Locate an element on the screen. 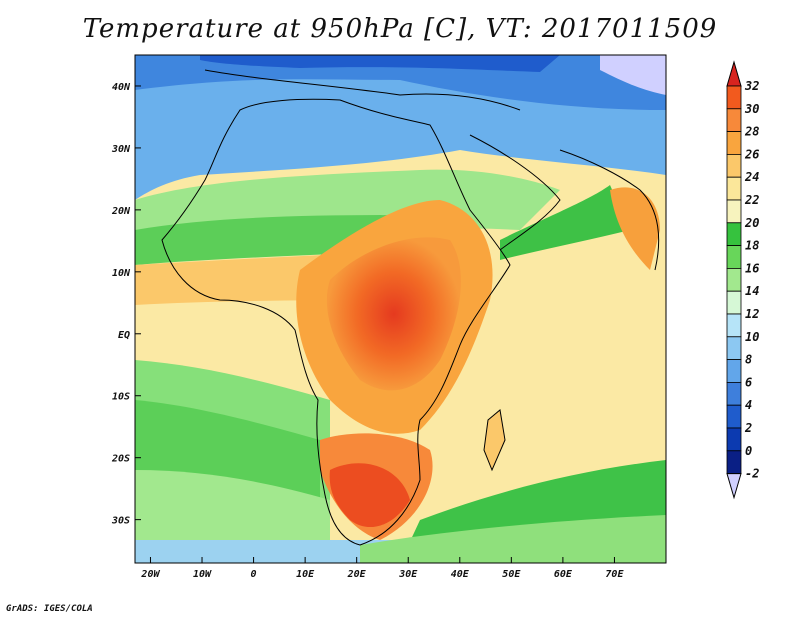 Image resolution: width=800 pixels, height=618 pixels. colorbar-upper-triangle is located at coordinates (734, 73).